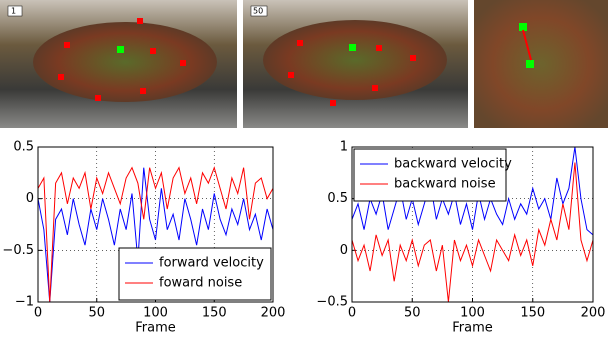  Describe the element at coordinates (258, 11) in the screenshot. I see `photo-label: 50` at that location.